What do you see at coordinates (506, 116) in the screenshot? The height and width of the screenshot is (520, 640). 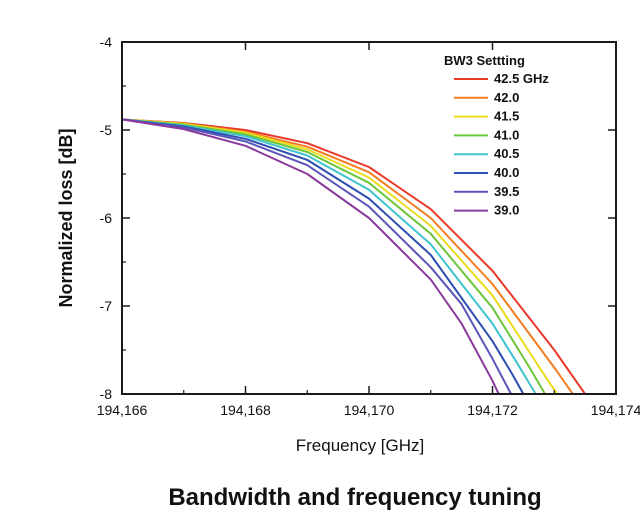 I see `legend-label: 41.5` at bounding box center [506, 116].